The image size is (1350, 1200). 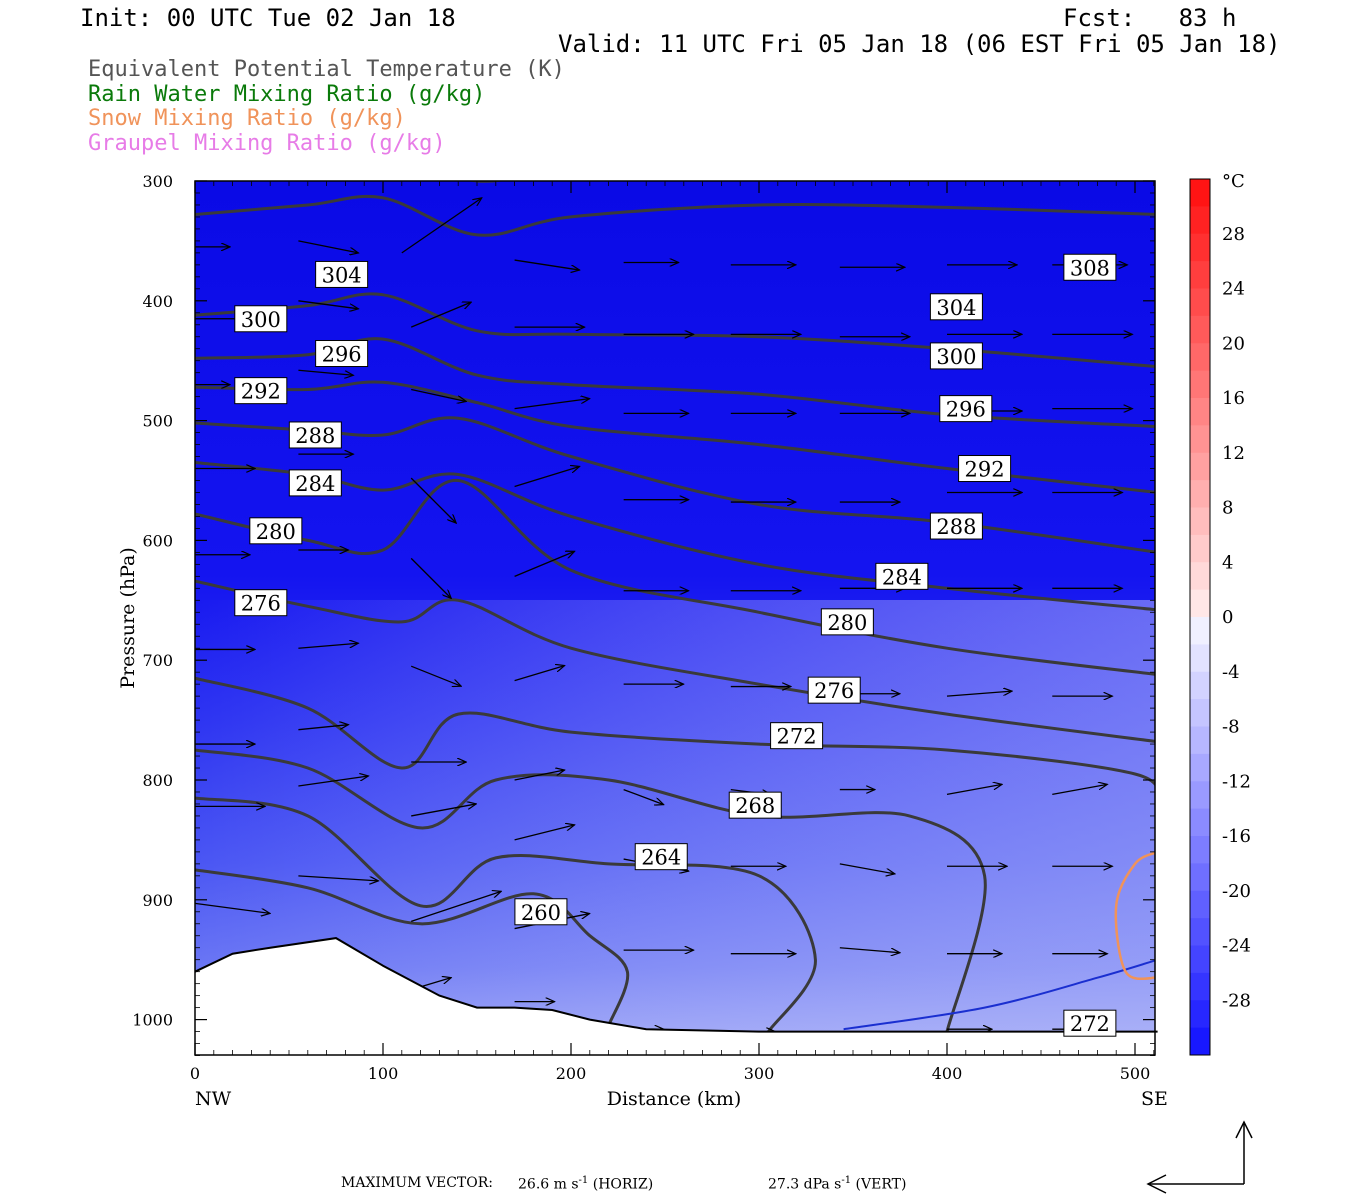 I want to click on colorbar-label: -12, so click(x=1236, y=781).